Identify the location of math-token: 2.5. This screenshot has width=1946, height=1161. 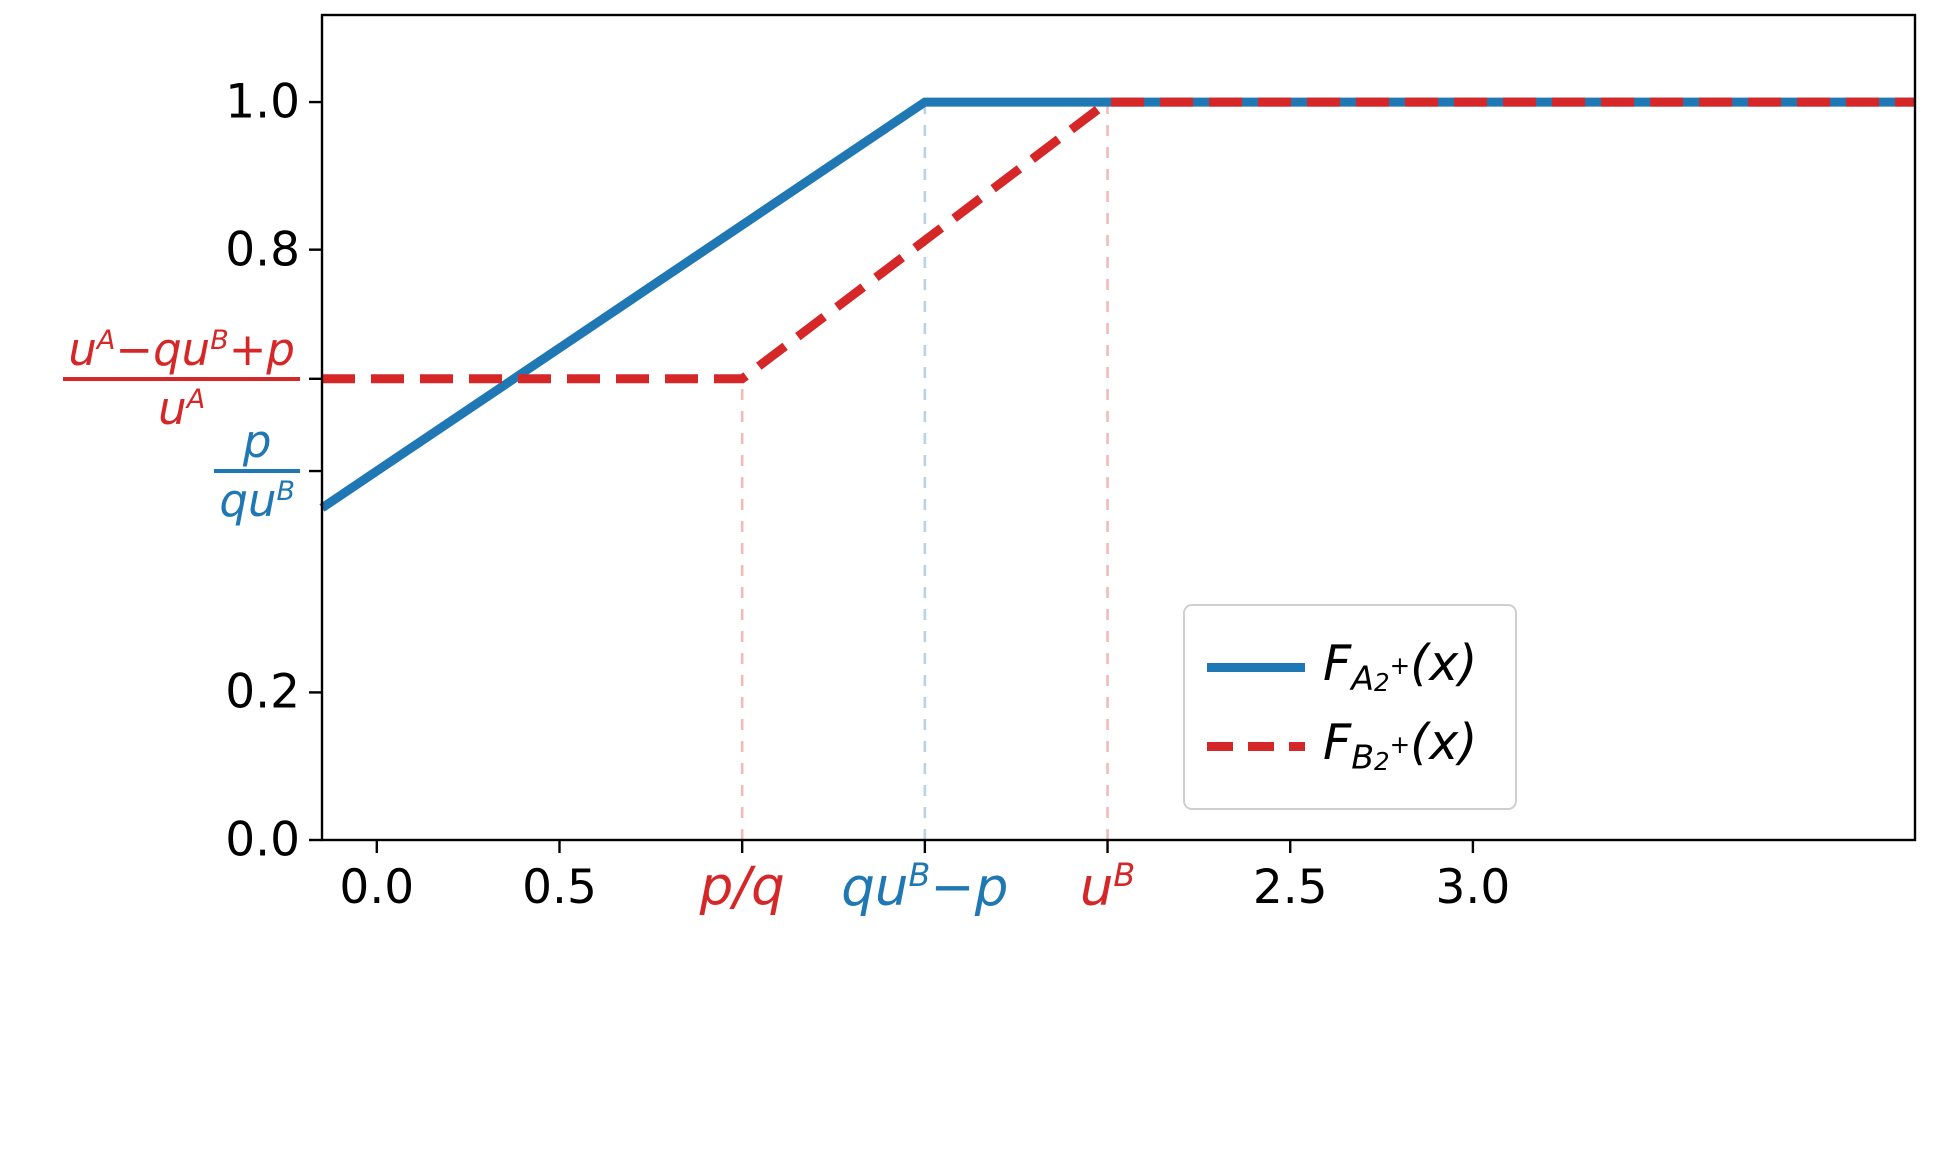
(1290, 887).